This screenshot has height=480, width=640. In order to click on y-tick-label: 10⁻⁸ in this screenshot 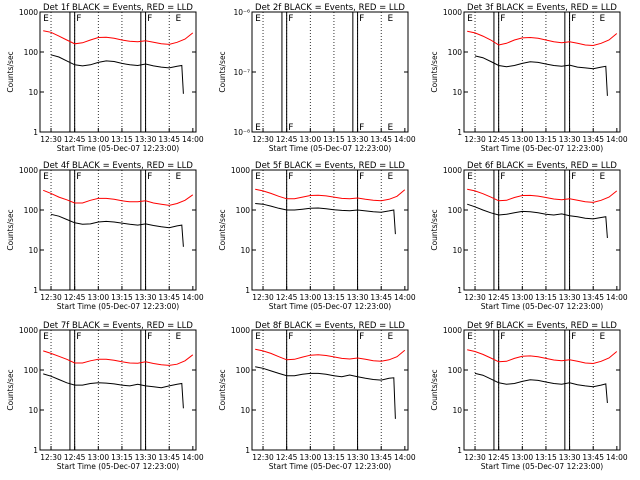, I will do `click(241, 132)`.